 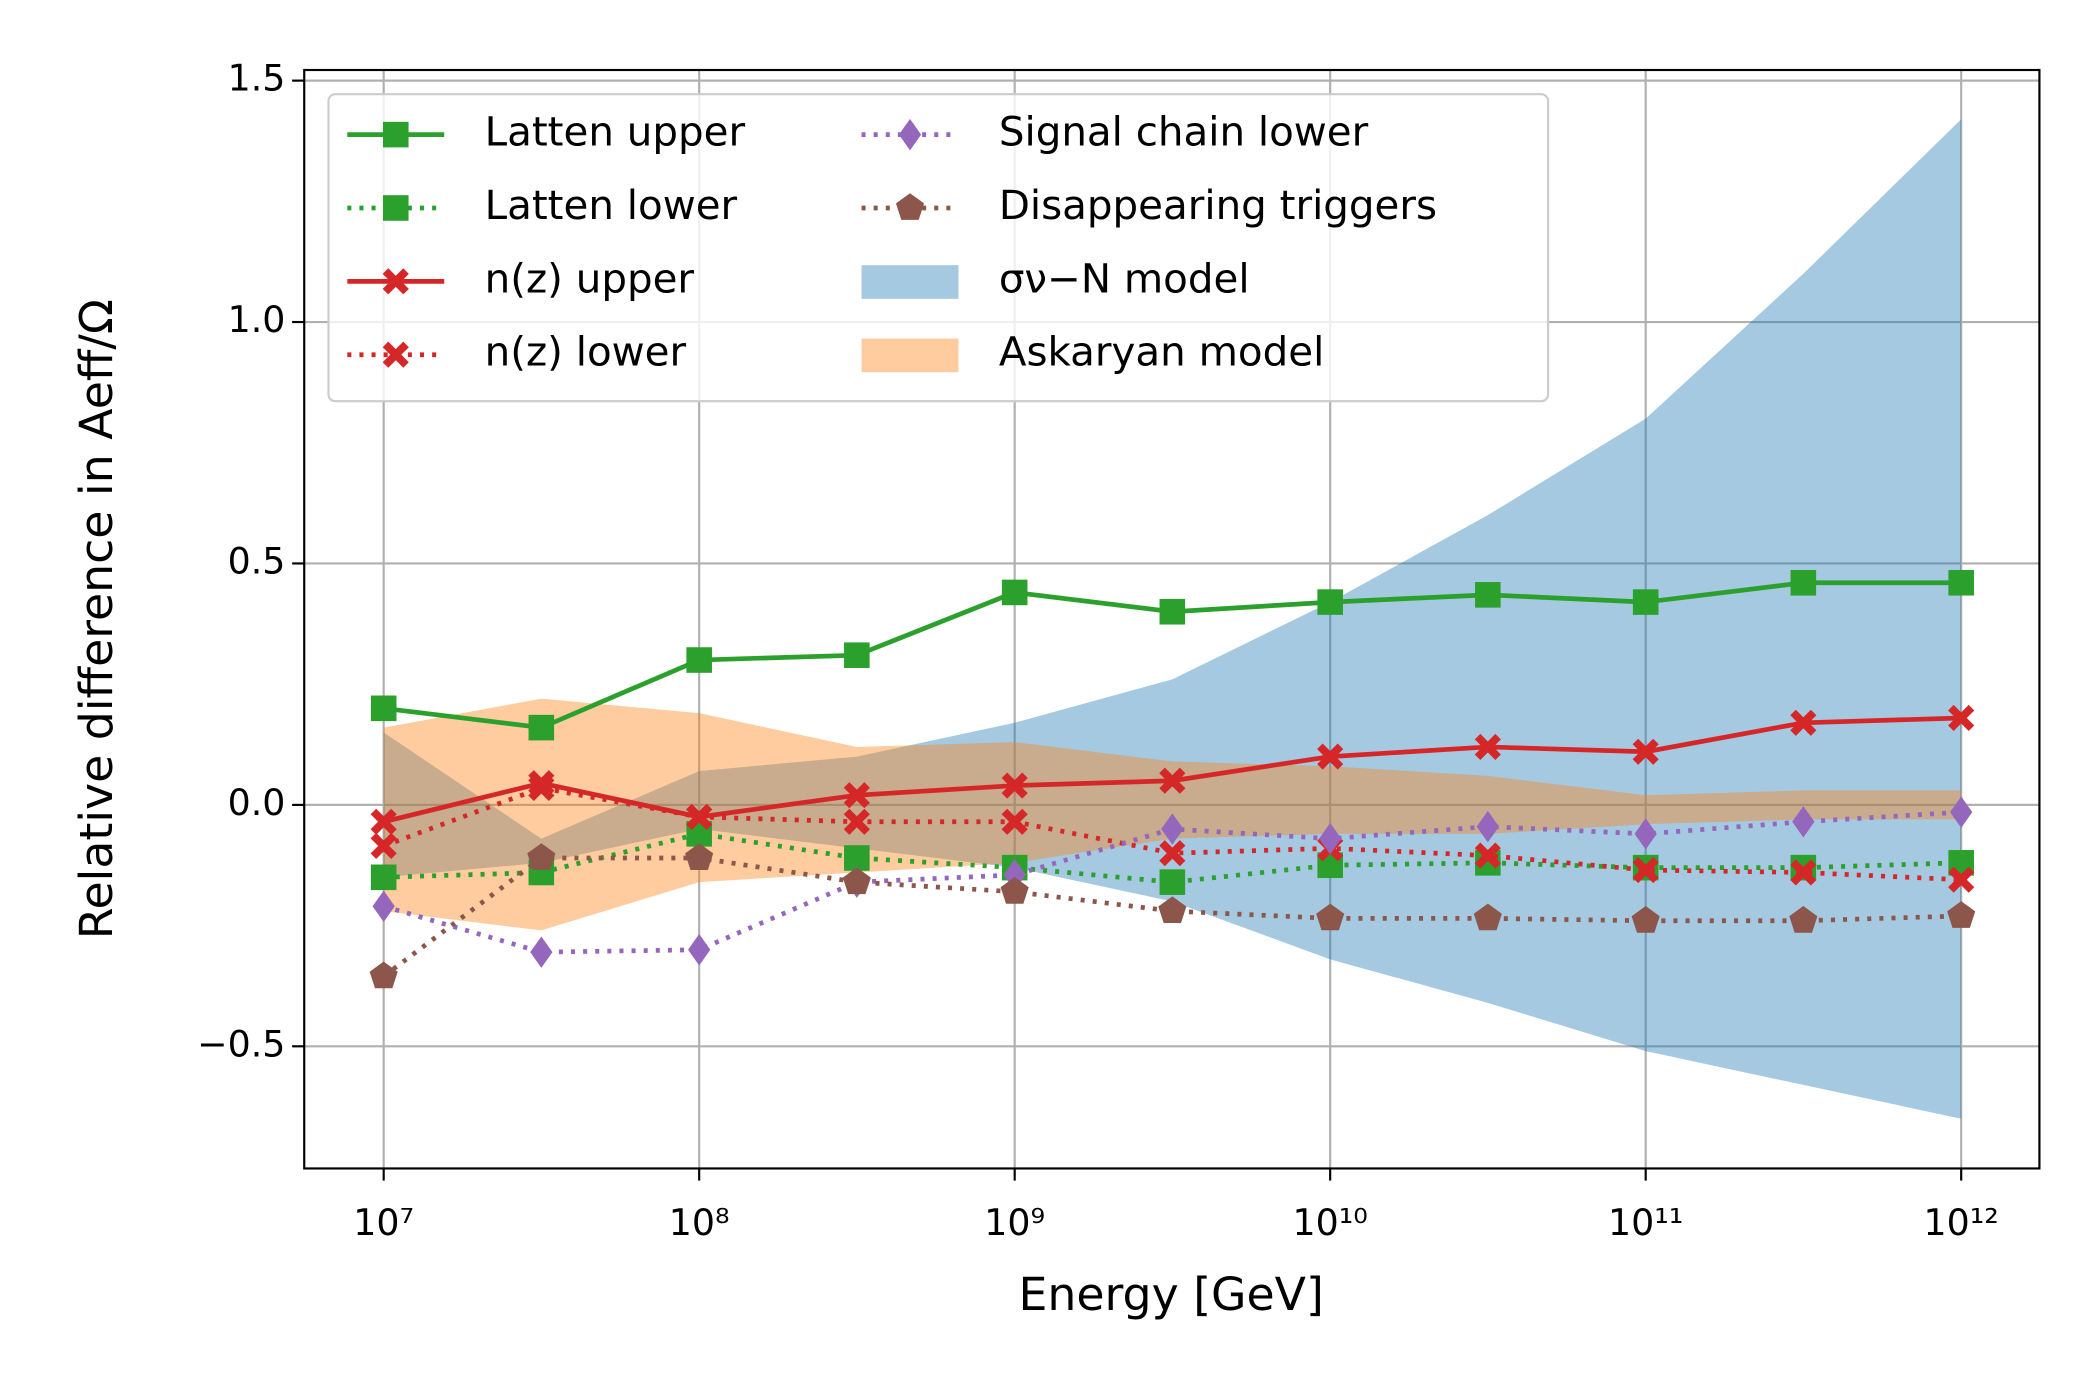 I want to click on legend-box, so click(x=938, y=248).